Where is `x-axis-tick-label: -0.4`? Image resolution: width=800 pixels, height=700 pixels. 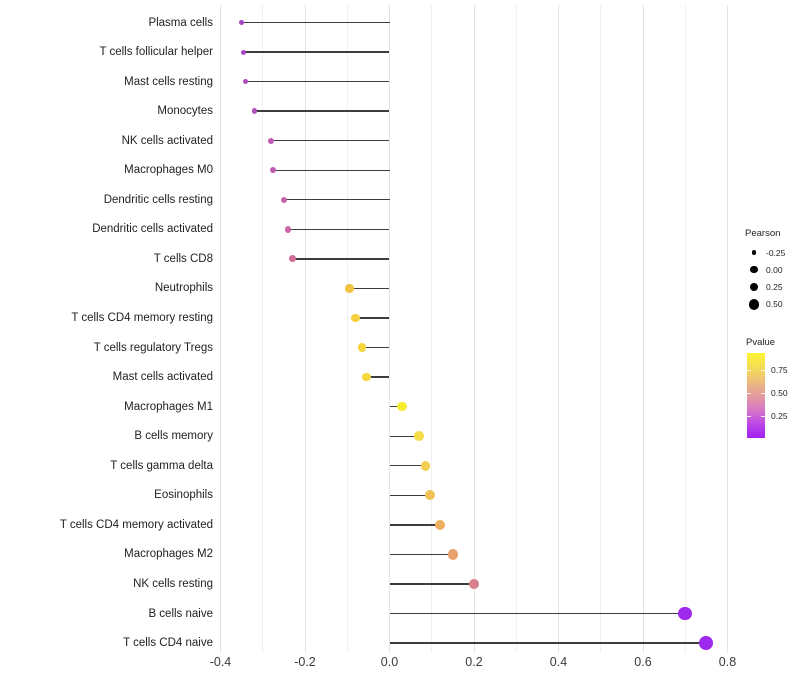
x-axis-tick-label: -0.4 is located at coordinates (220, 662).